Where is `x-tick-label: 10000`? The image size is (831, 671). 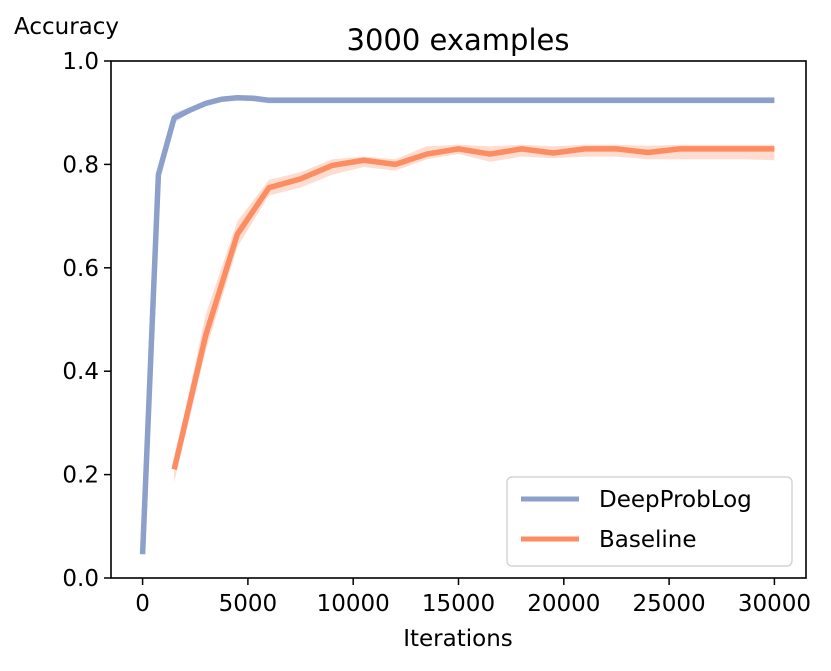 x-tick-label: 10000 is located at coordinates (353, 604).